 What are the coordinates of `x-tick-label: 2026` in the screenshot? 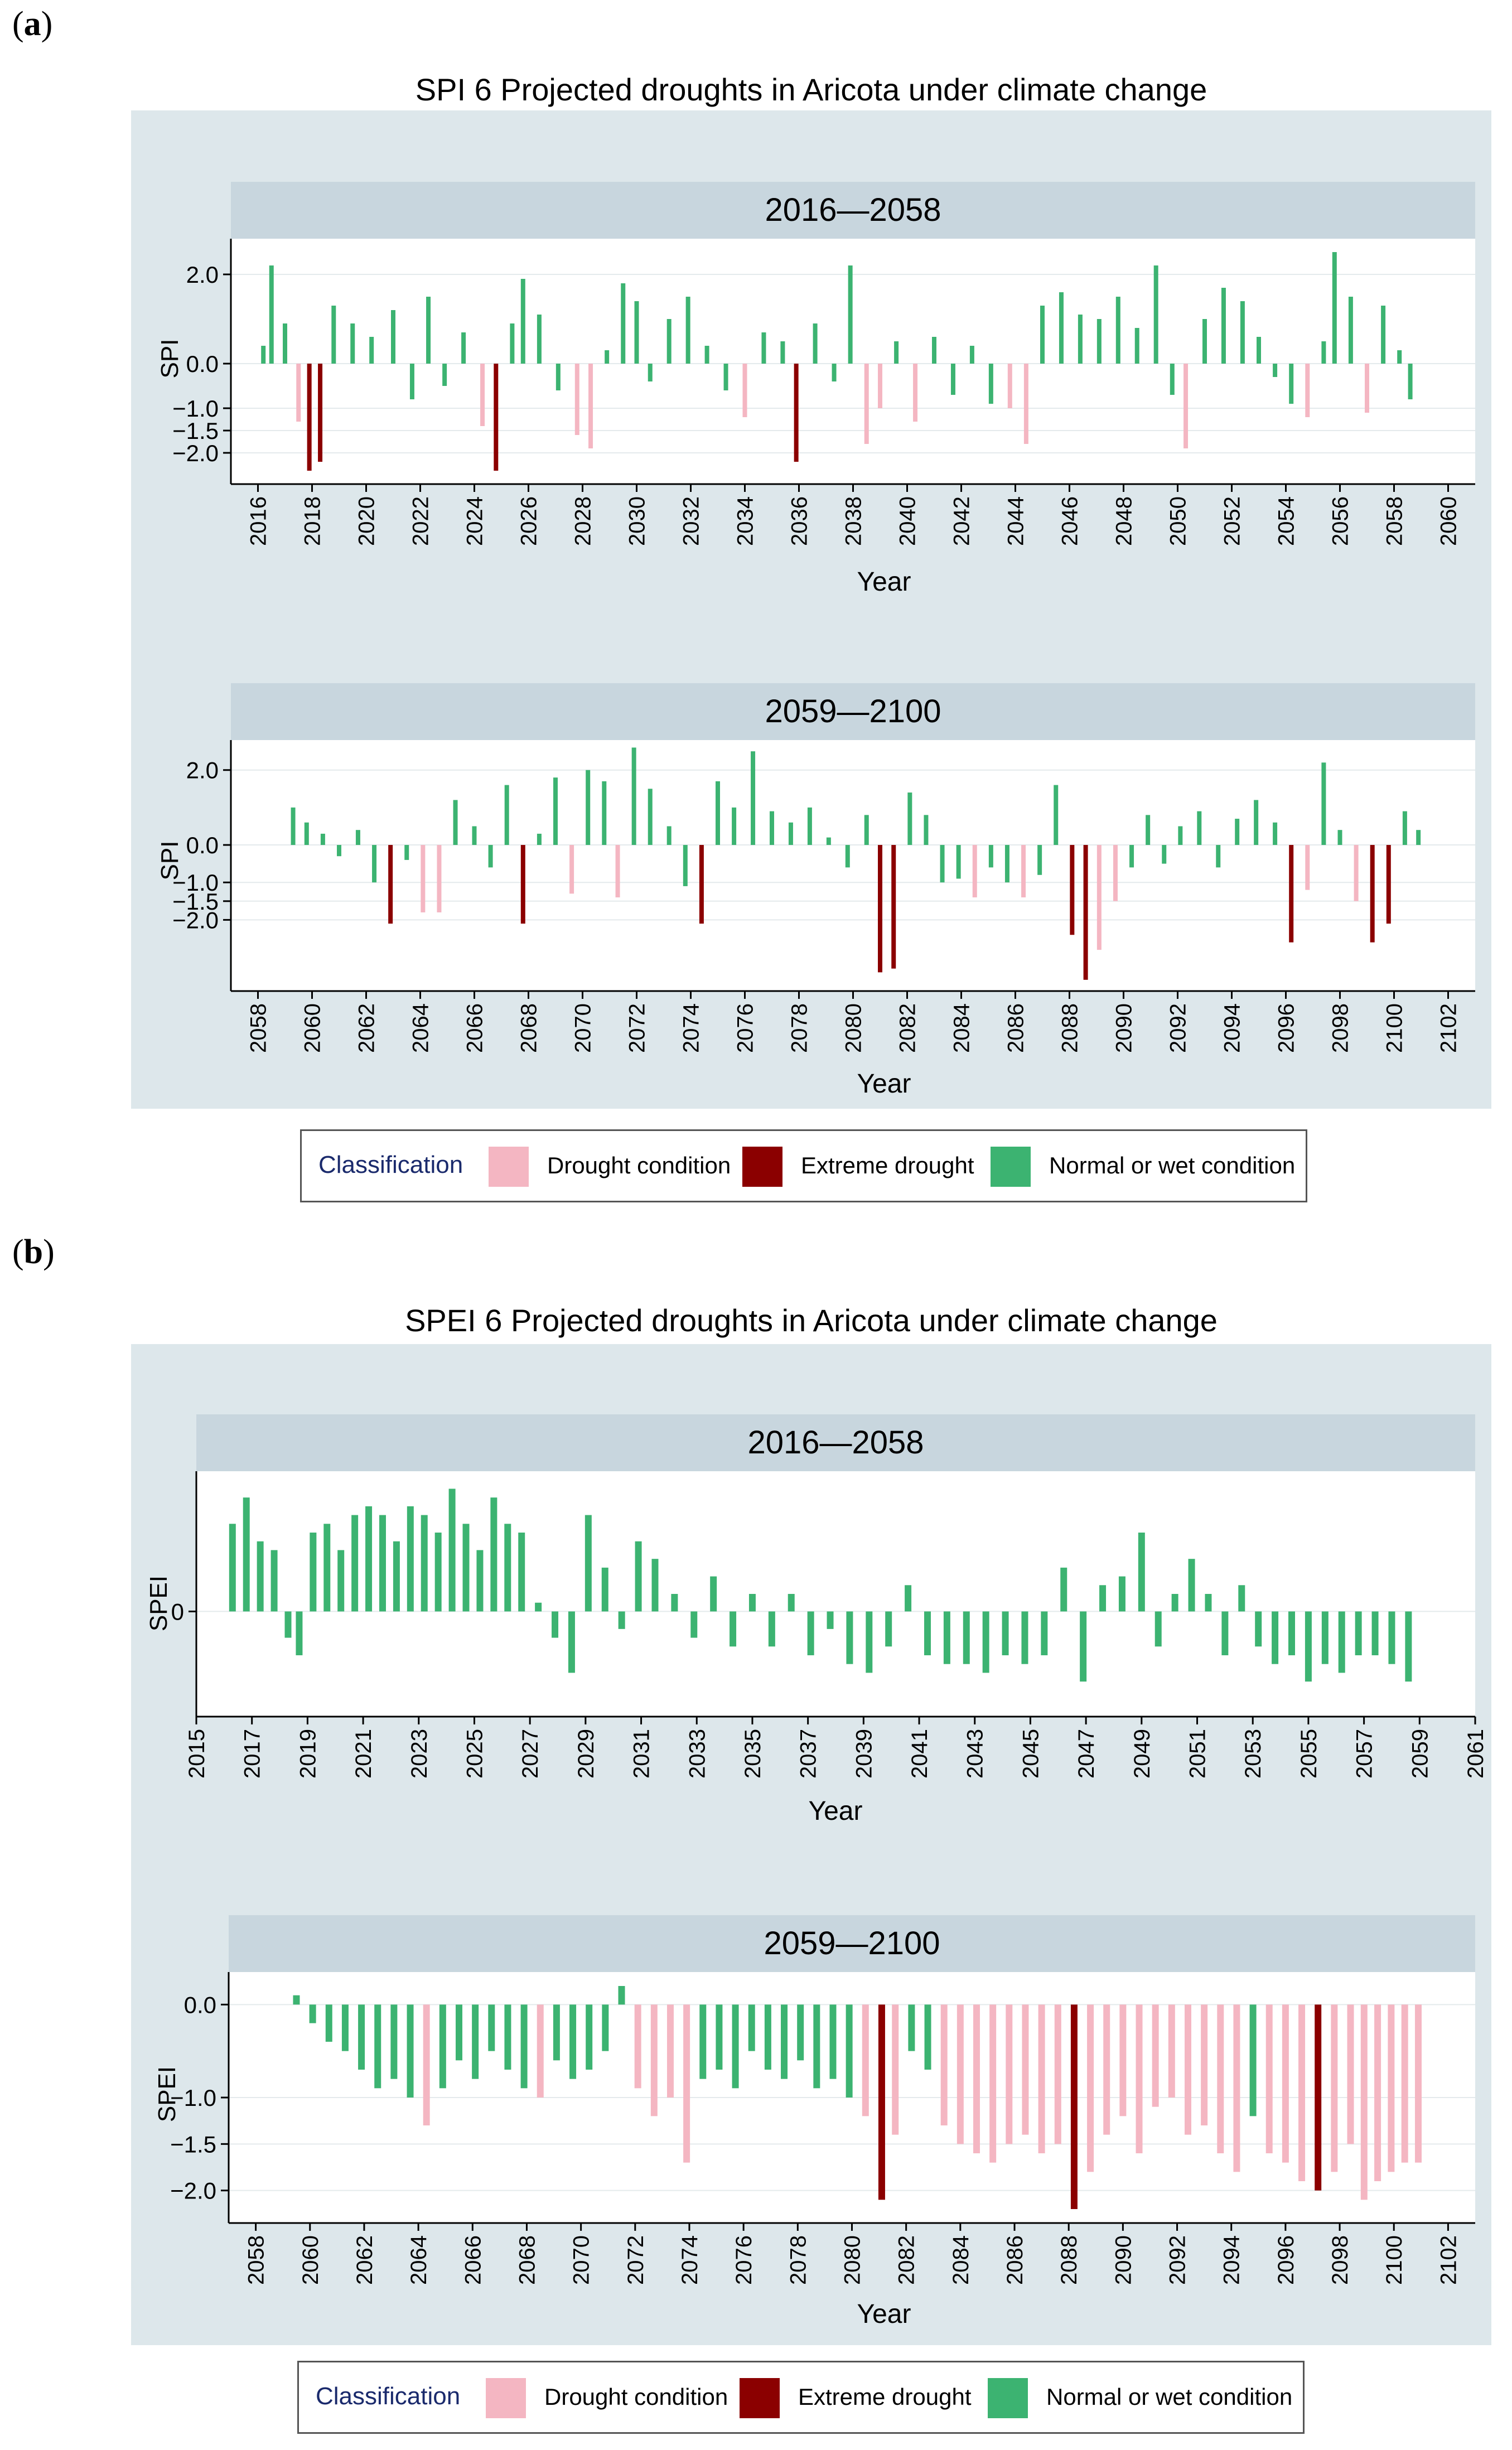 It's located at (529, 521).